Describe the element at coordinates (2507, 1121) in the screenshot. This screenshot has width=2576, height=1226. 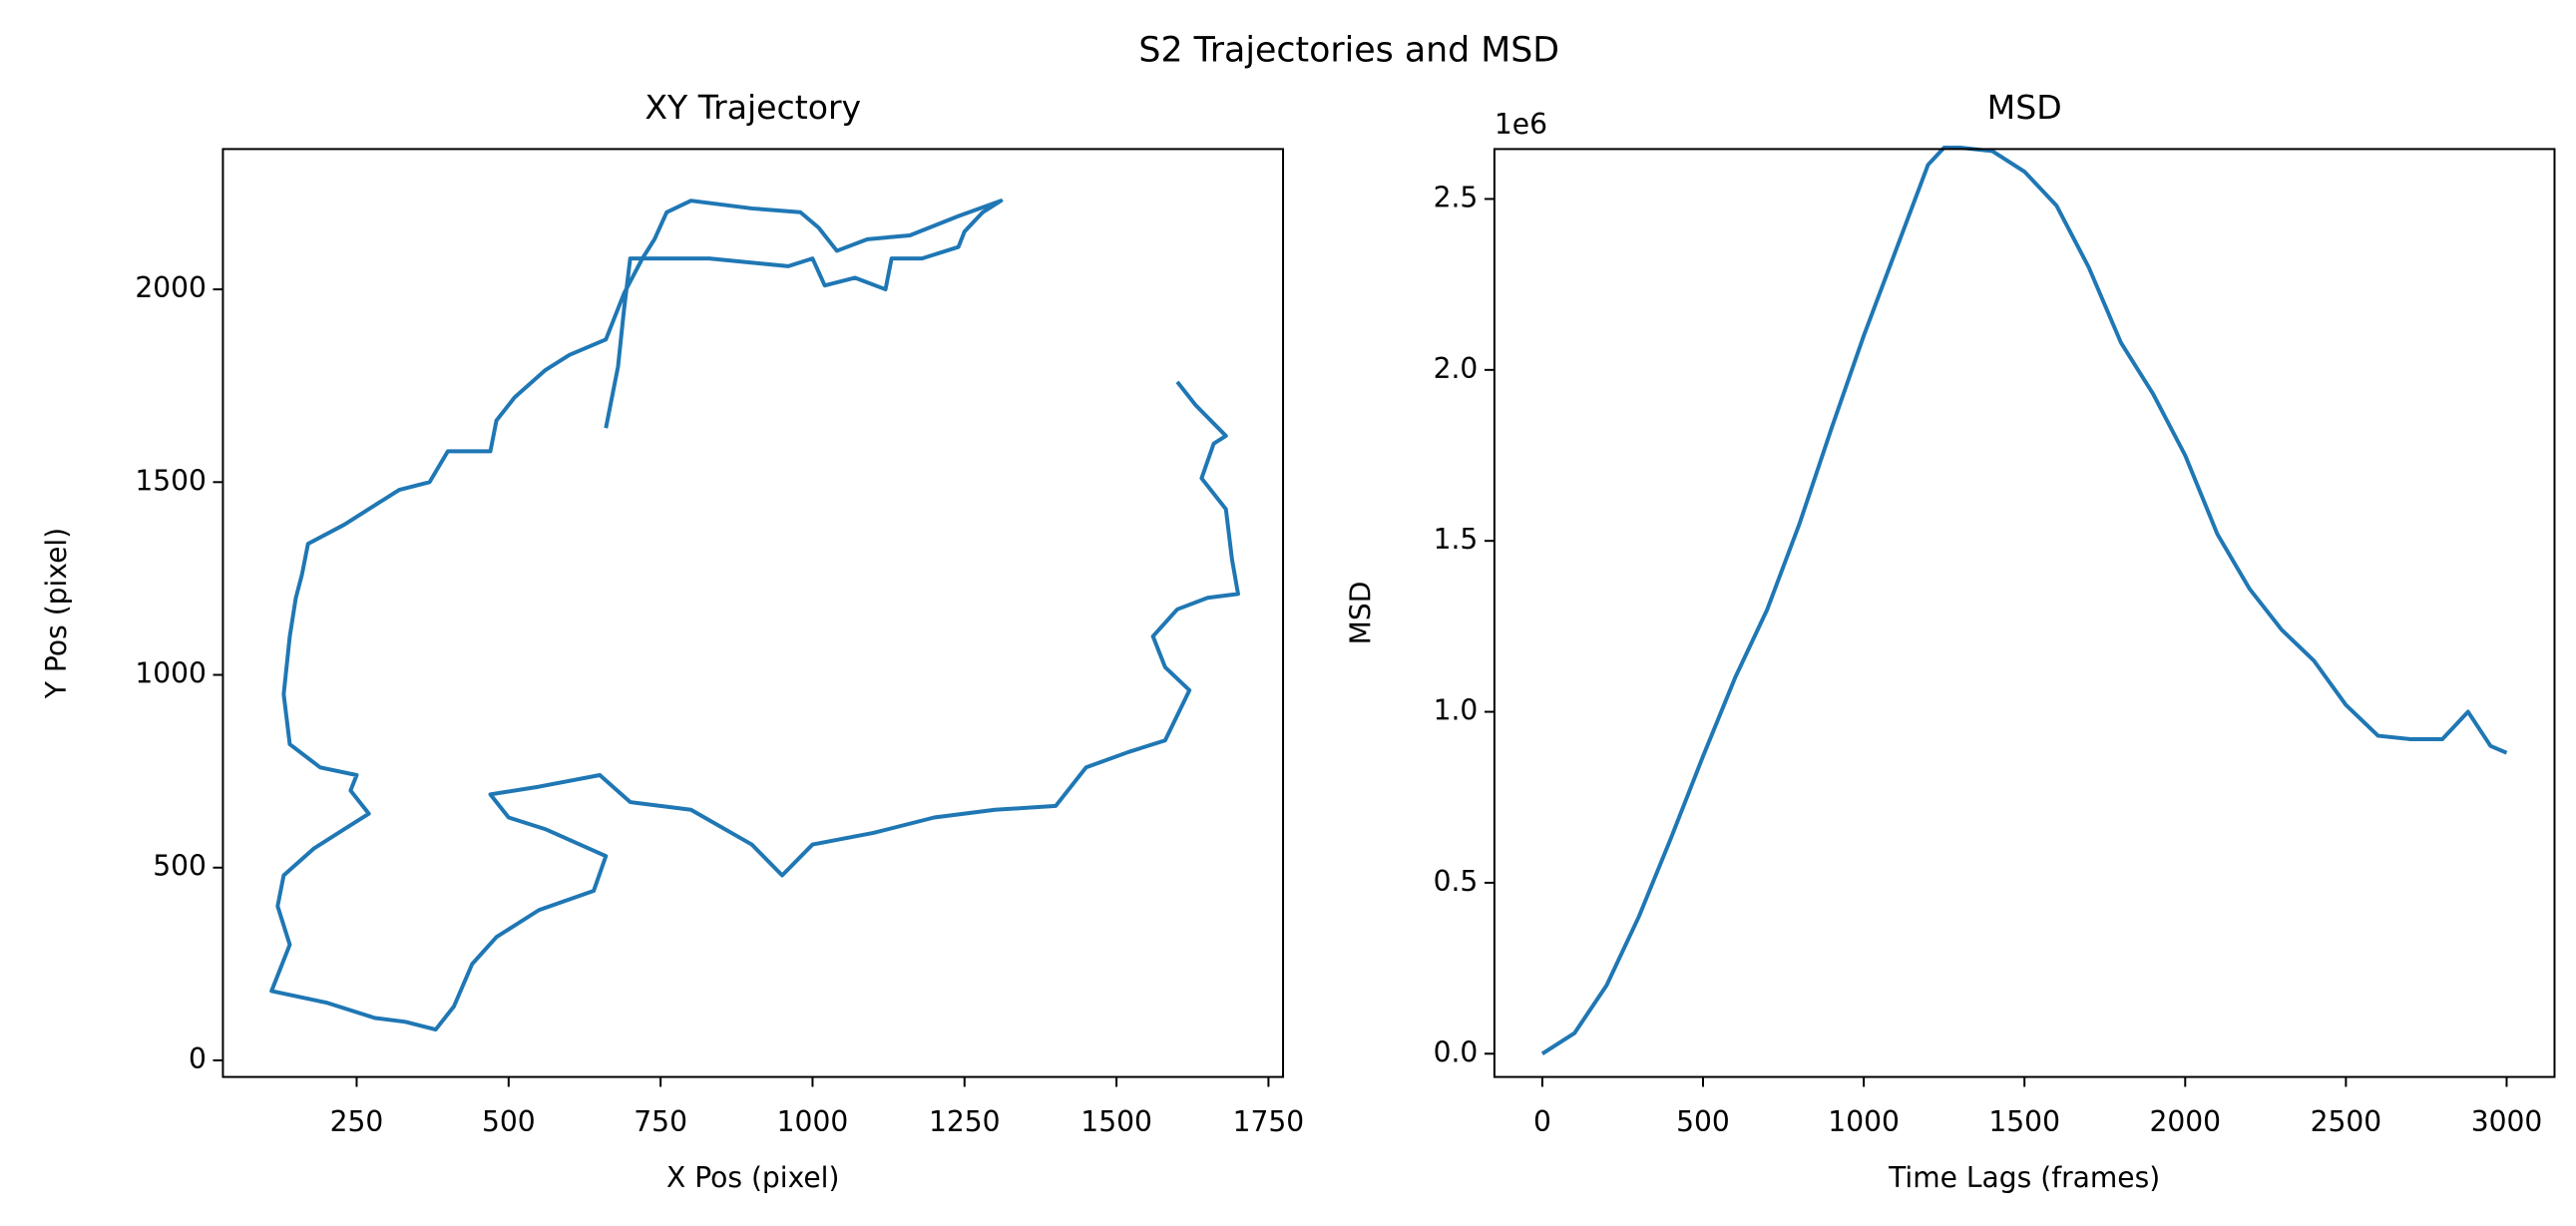
I see `x-tick-label: 3000` at that location.